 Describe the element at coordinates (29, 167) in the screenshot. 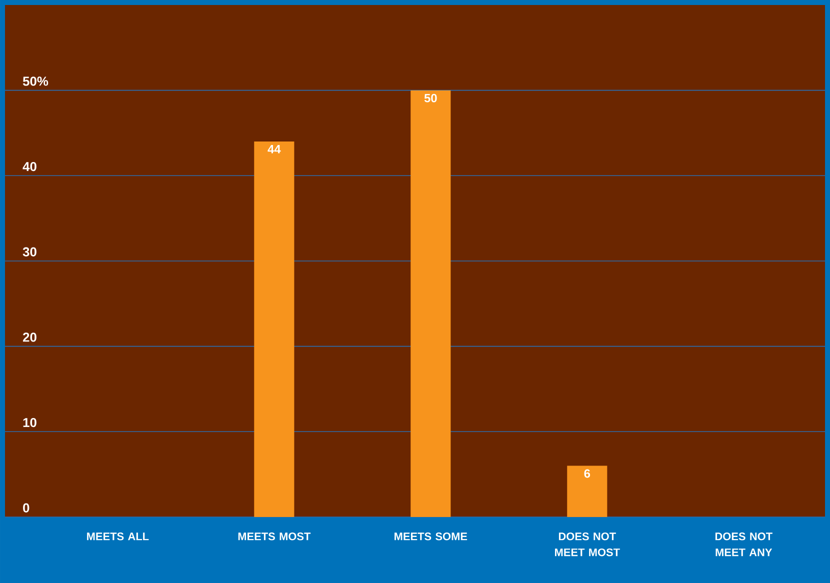

I see `y-tick-label: 40` at that location.